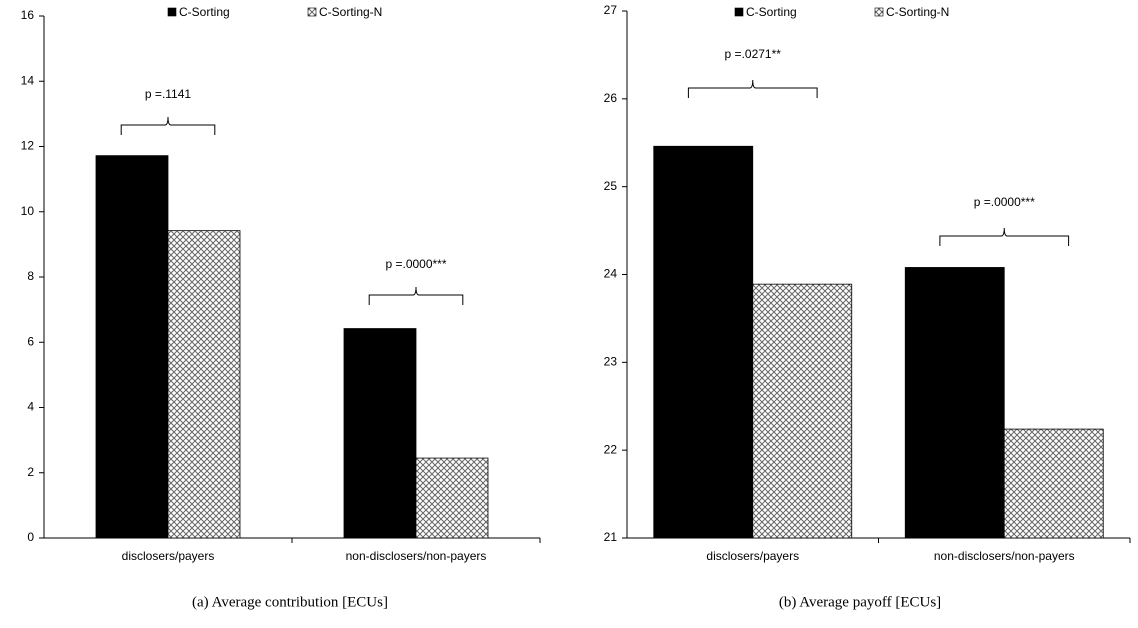 The width and height of the screenshot is (1138, 628). I want to click on y-tick-label: 25, so click(611, 186).